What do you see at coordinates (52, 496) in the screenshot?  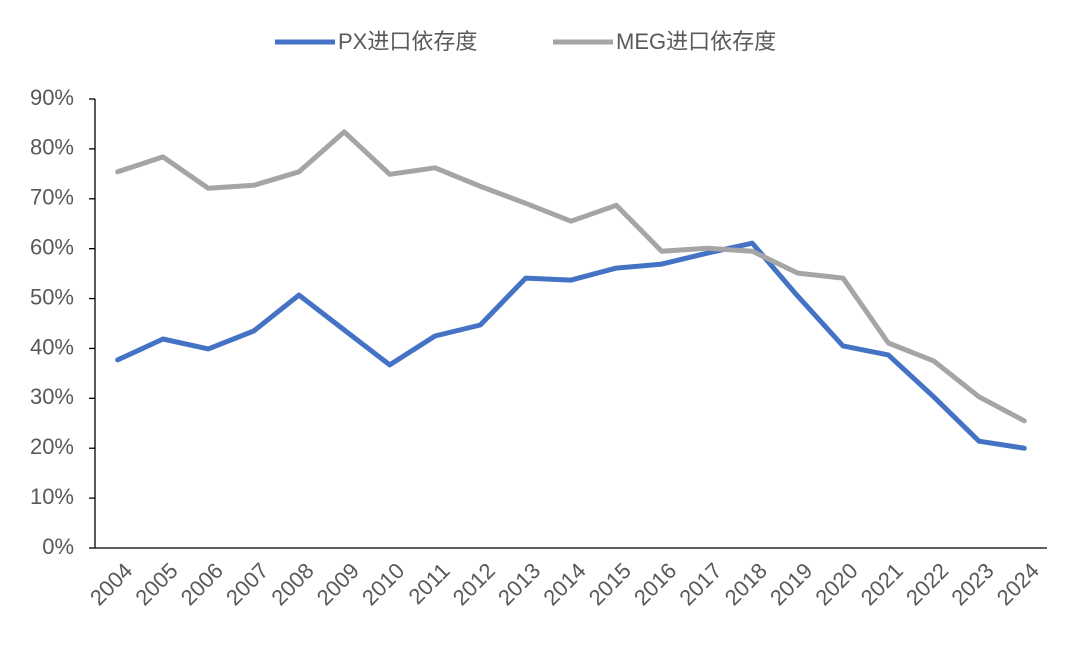 I see `y-tick-label: 10%` at bounding box center [52, 496].